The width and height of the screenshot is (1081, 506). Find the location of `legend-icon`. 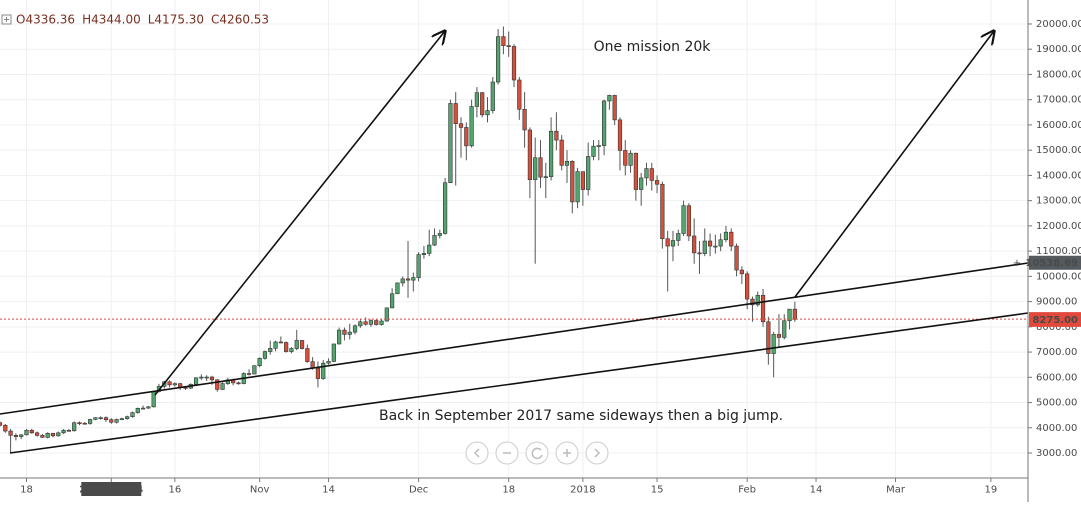

legend-icon is located at coordinates (6, 19).